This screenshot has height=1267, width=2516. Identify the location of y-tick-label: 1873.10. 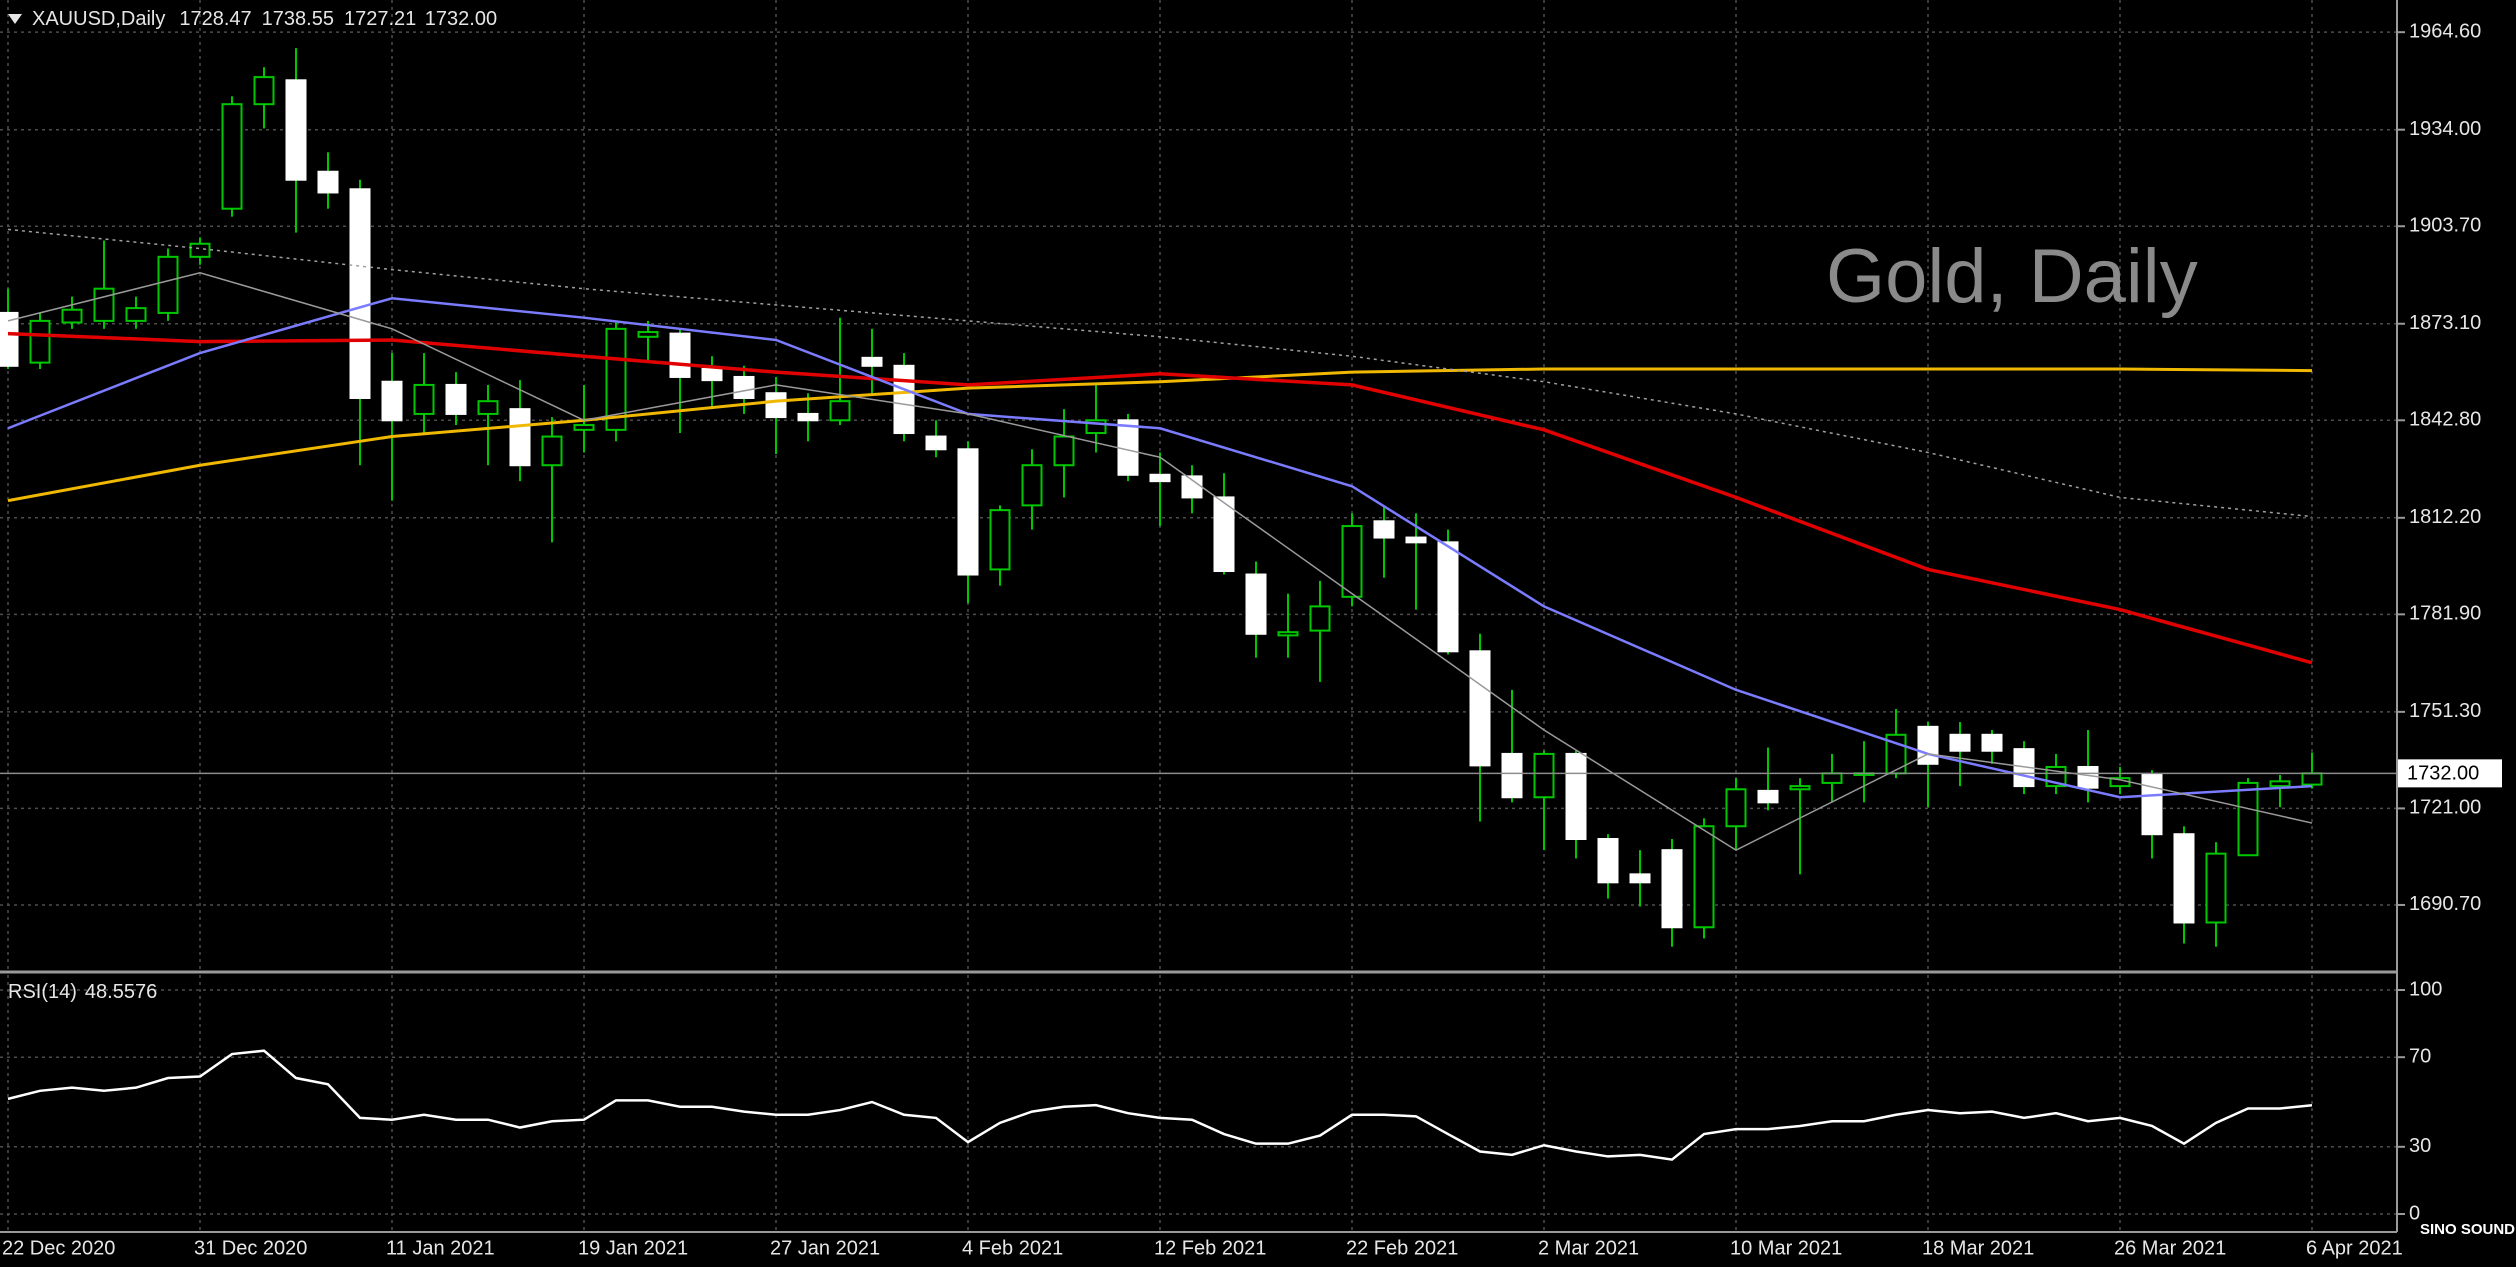
(2445, 323).